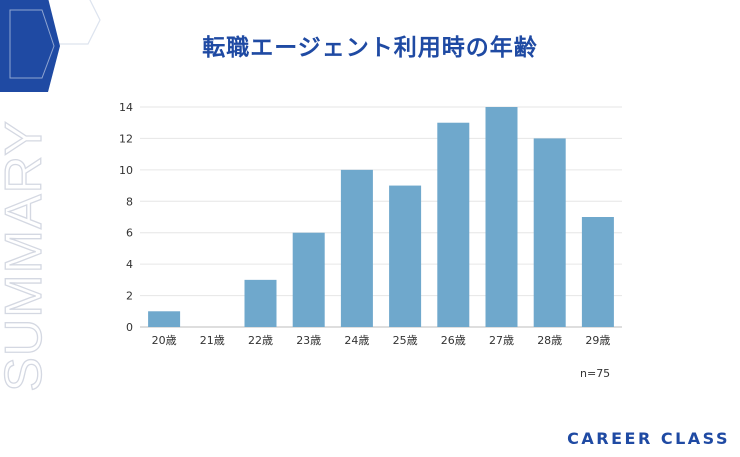  What do you see at coordinates (260, 340) in the screenshot?
I see `x-tick-label: 22歳` at bounding box center [260, 340].